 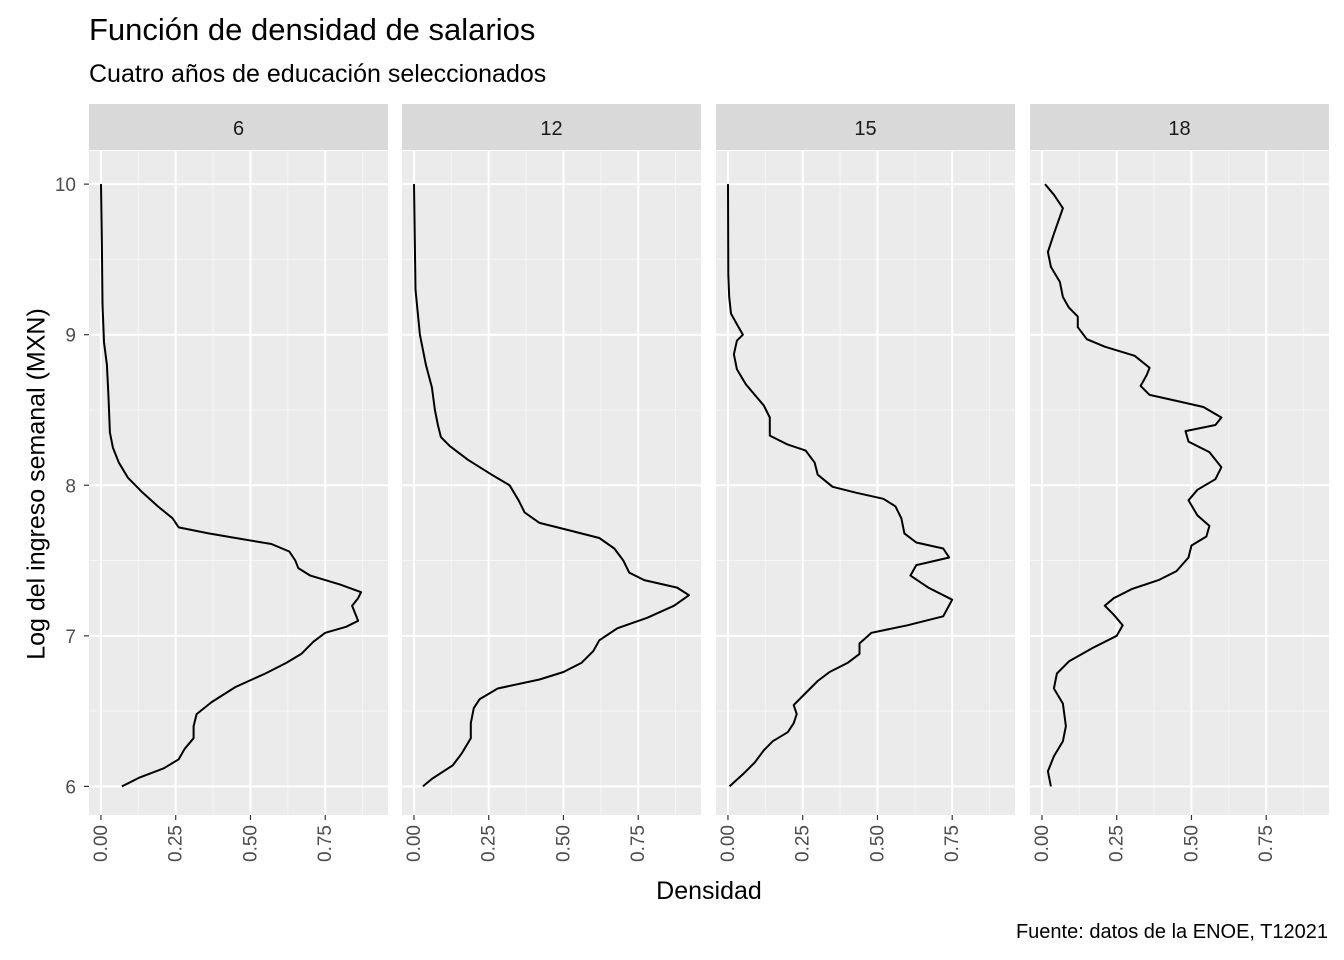 What do you see at coordinates (312, 29) in the screenshot?
I see `chart-title: Función de densidad de salarios` at bounding box center [312, 29].